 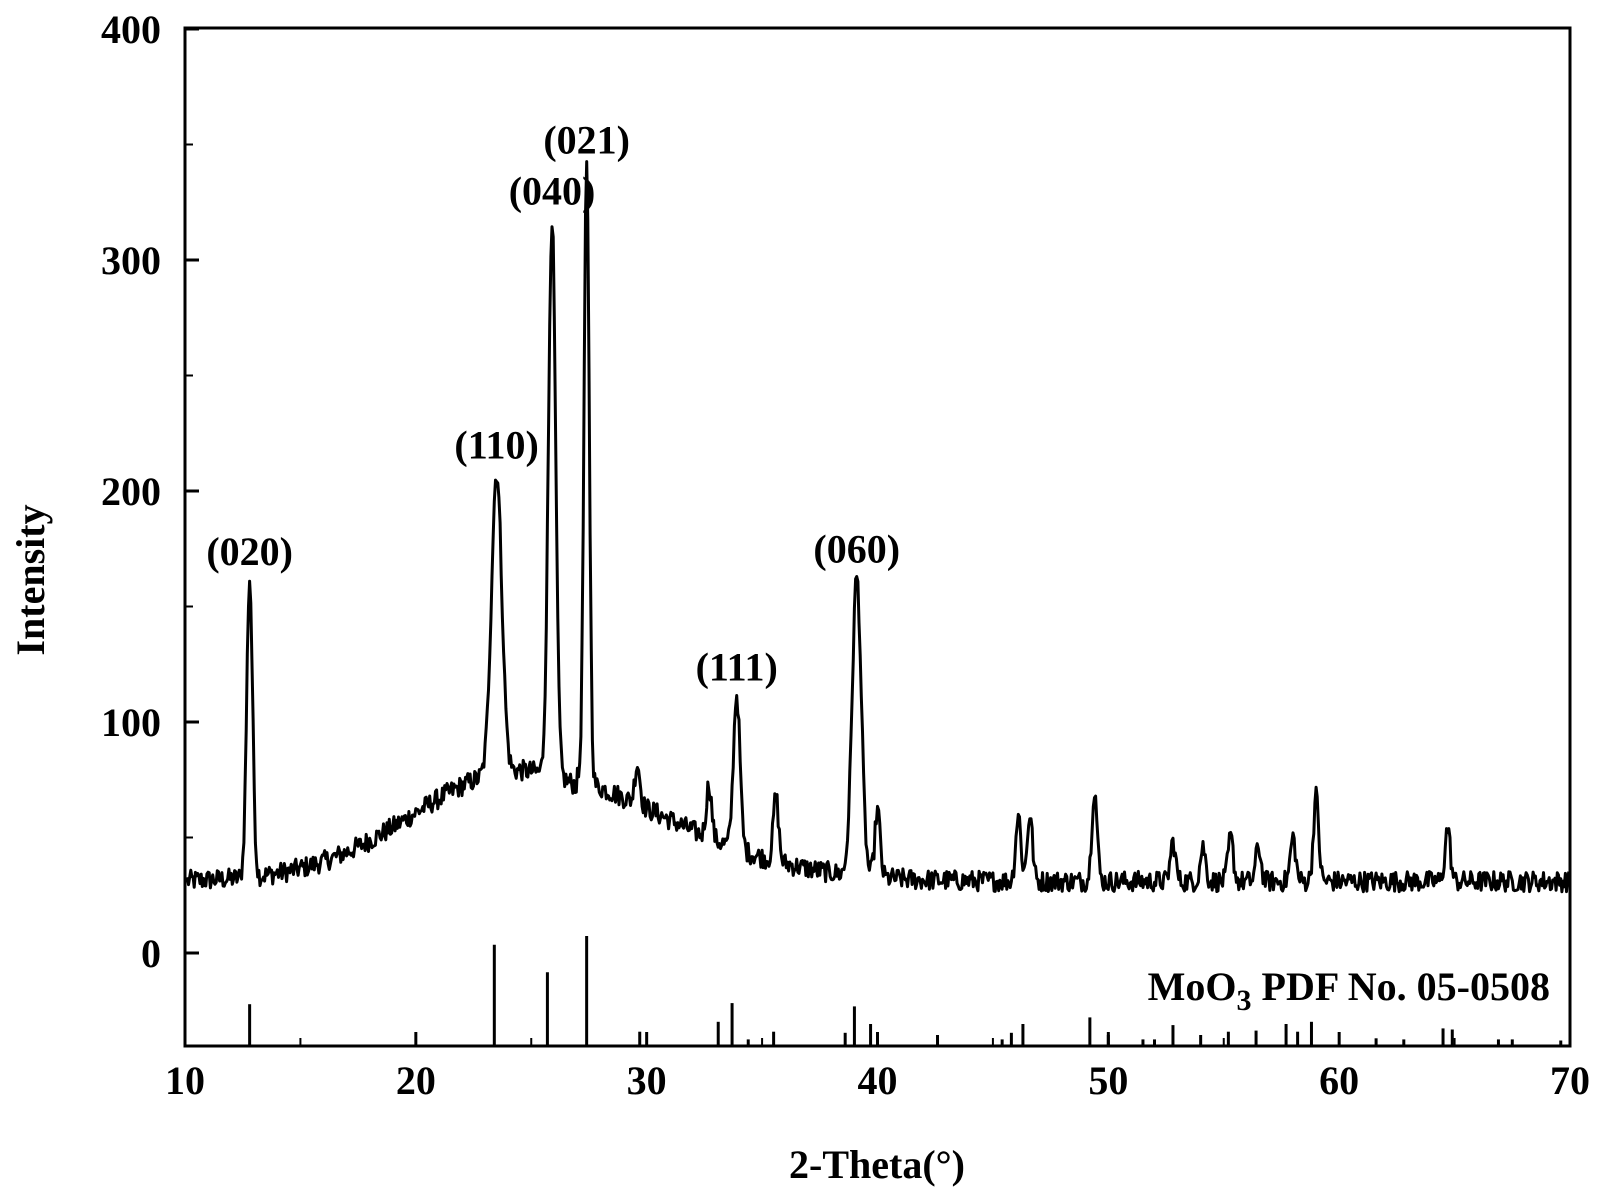 I want to click on y-axis-title: Intensity, so click(x=30, y=579).